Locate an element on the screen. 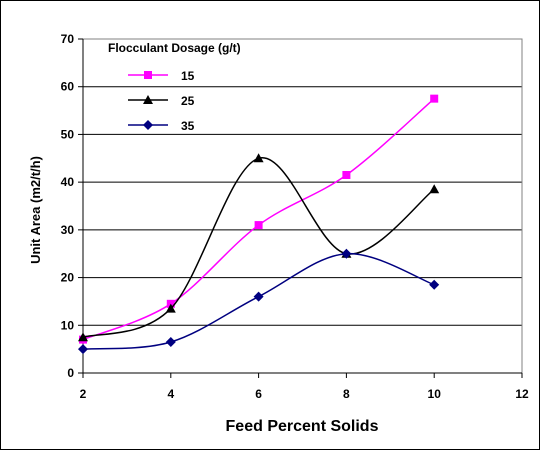 This screenshot has height=452, width=542. x-tick-label-4: 4 is located at coordinates (170, 394).